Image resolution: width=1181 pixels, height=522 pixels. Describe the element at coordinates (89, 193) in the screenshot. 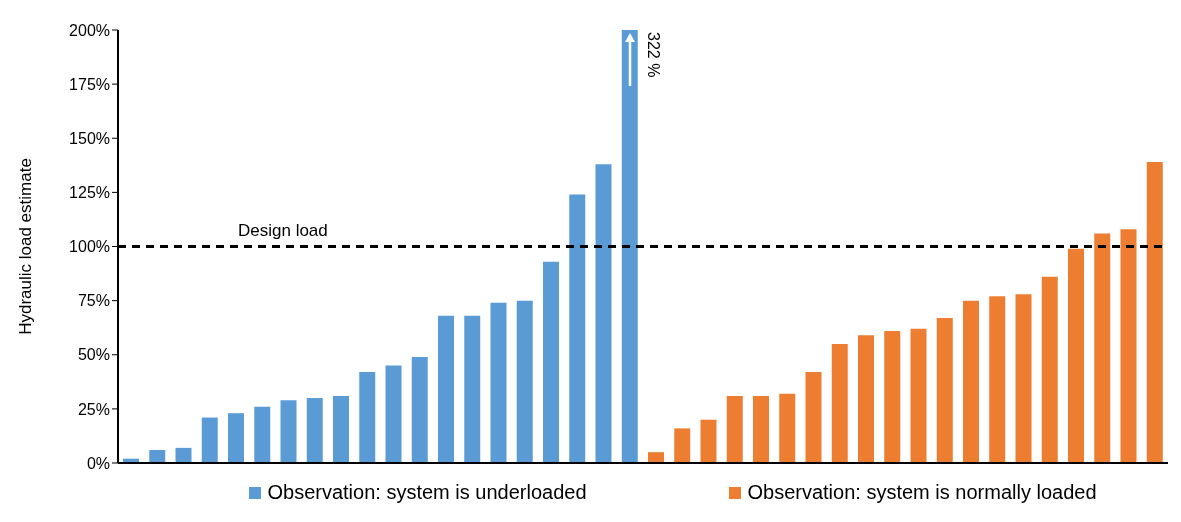

I see `y-tick-label: 125%` at that location.